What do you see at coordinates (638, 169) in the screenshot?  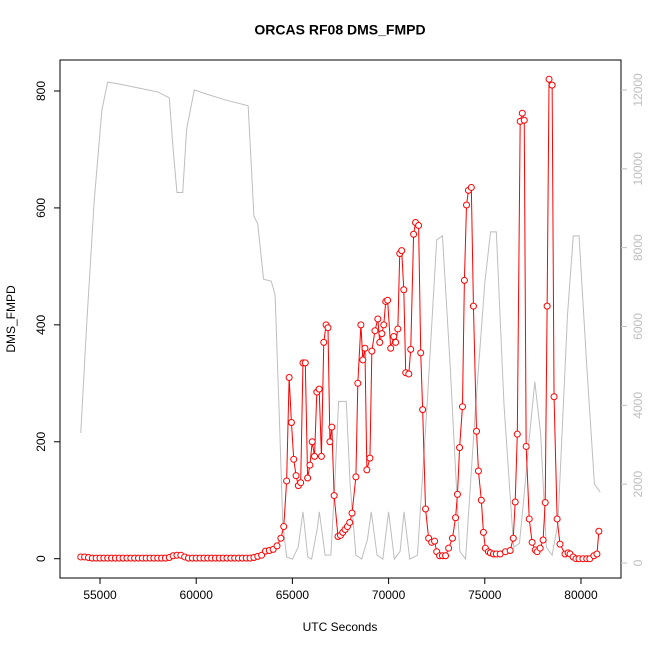 I see `y2-tick-label: 10000` at bounding box center [638, 169].